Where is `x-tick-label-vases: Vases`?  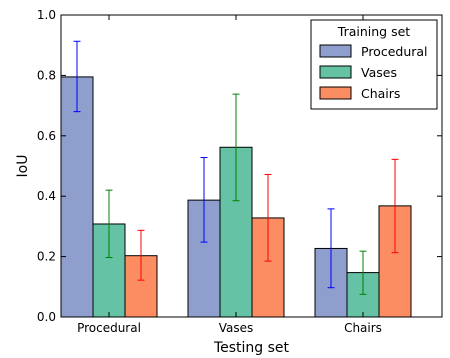
x-tick-label-vases: Vases is located at coordinates (236, 328).